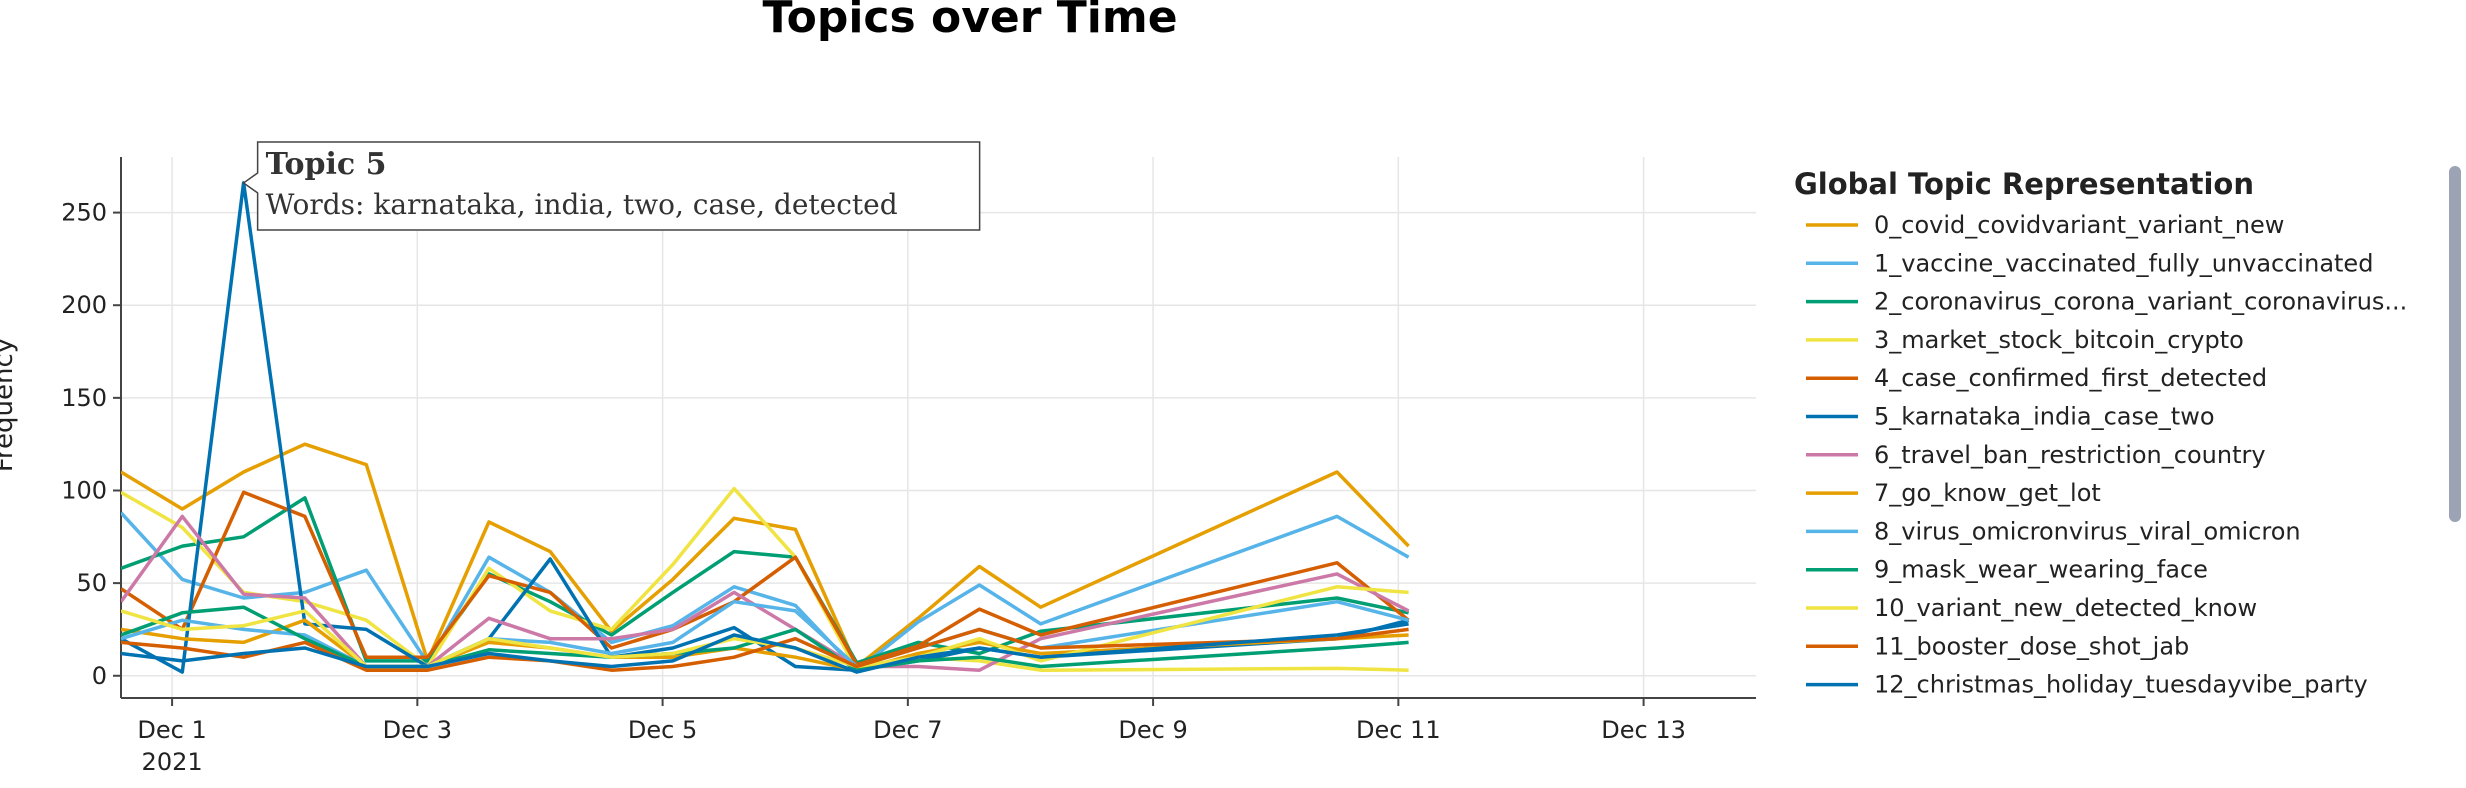  What do you see at coordinates (969, 21) in the screenshot?
I see `chart-title: Topics over Time` at bounding box center [969, 21].